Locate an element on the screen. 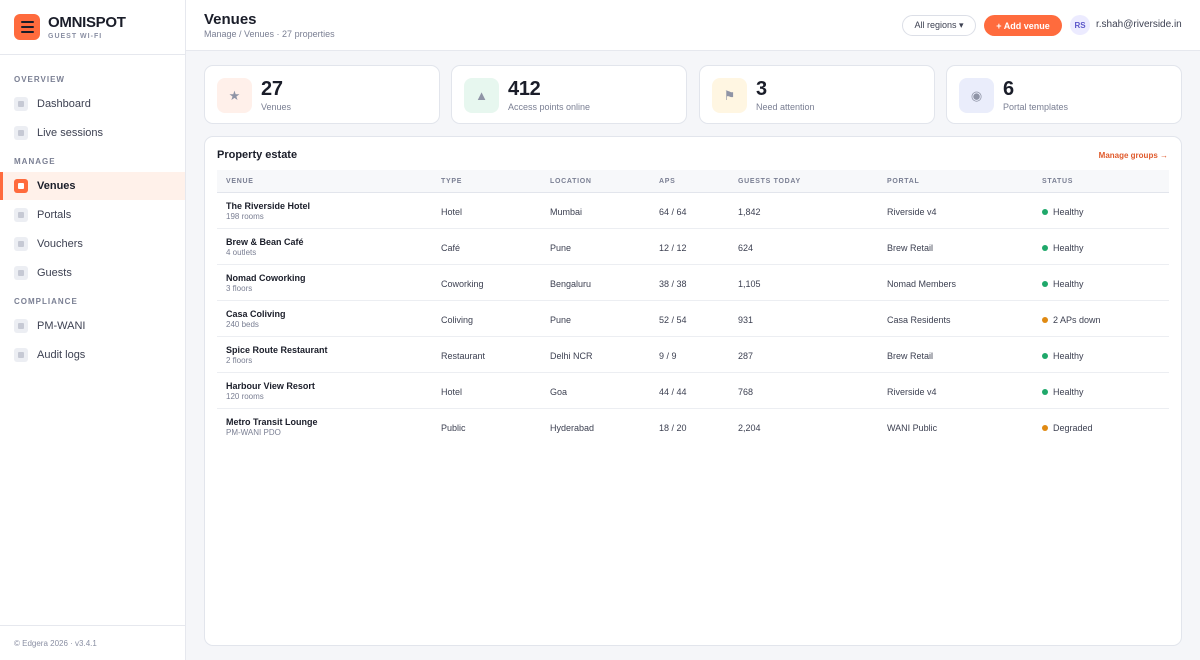 The width and height of the screenshot is (1200, 660). sidebar-item-pm-wani: PM-WANI is located at coordinates (92, 326).